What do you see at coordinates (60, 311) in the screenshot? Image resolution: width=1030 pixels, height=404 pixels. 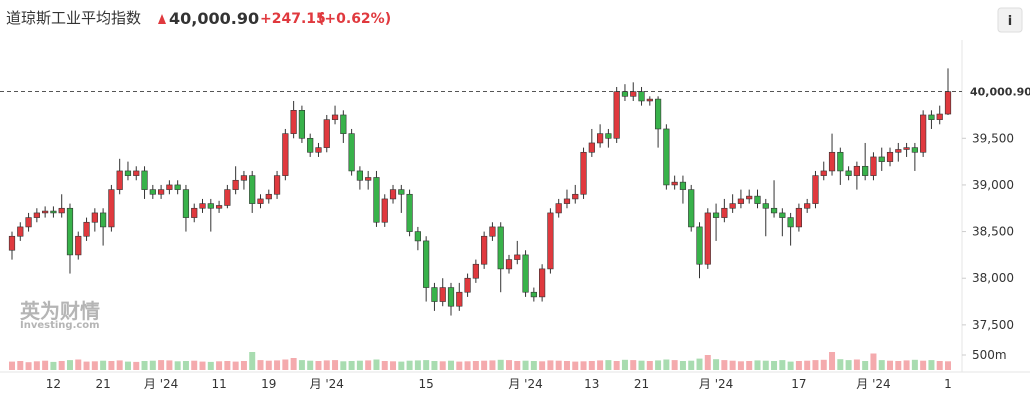 I see `watermark-brand: 英为财情` at bounding box center [60, 311].